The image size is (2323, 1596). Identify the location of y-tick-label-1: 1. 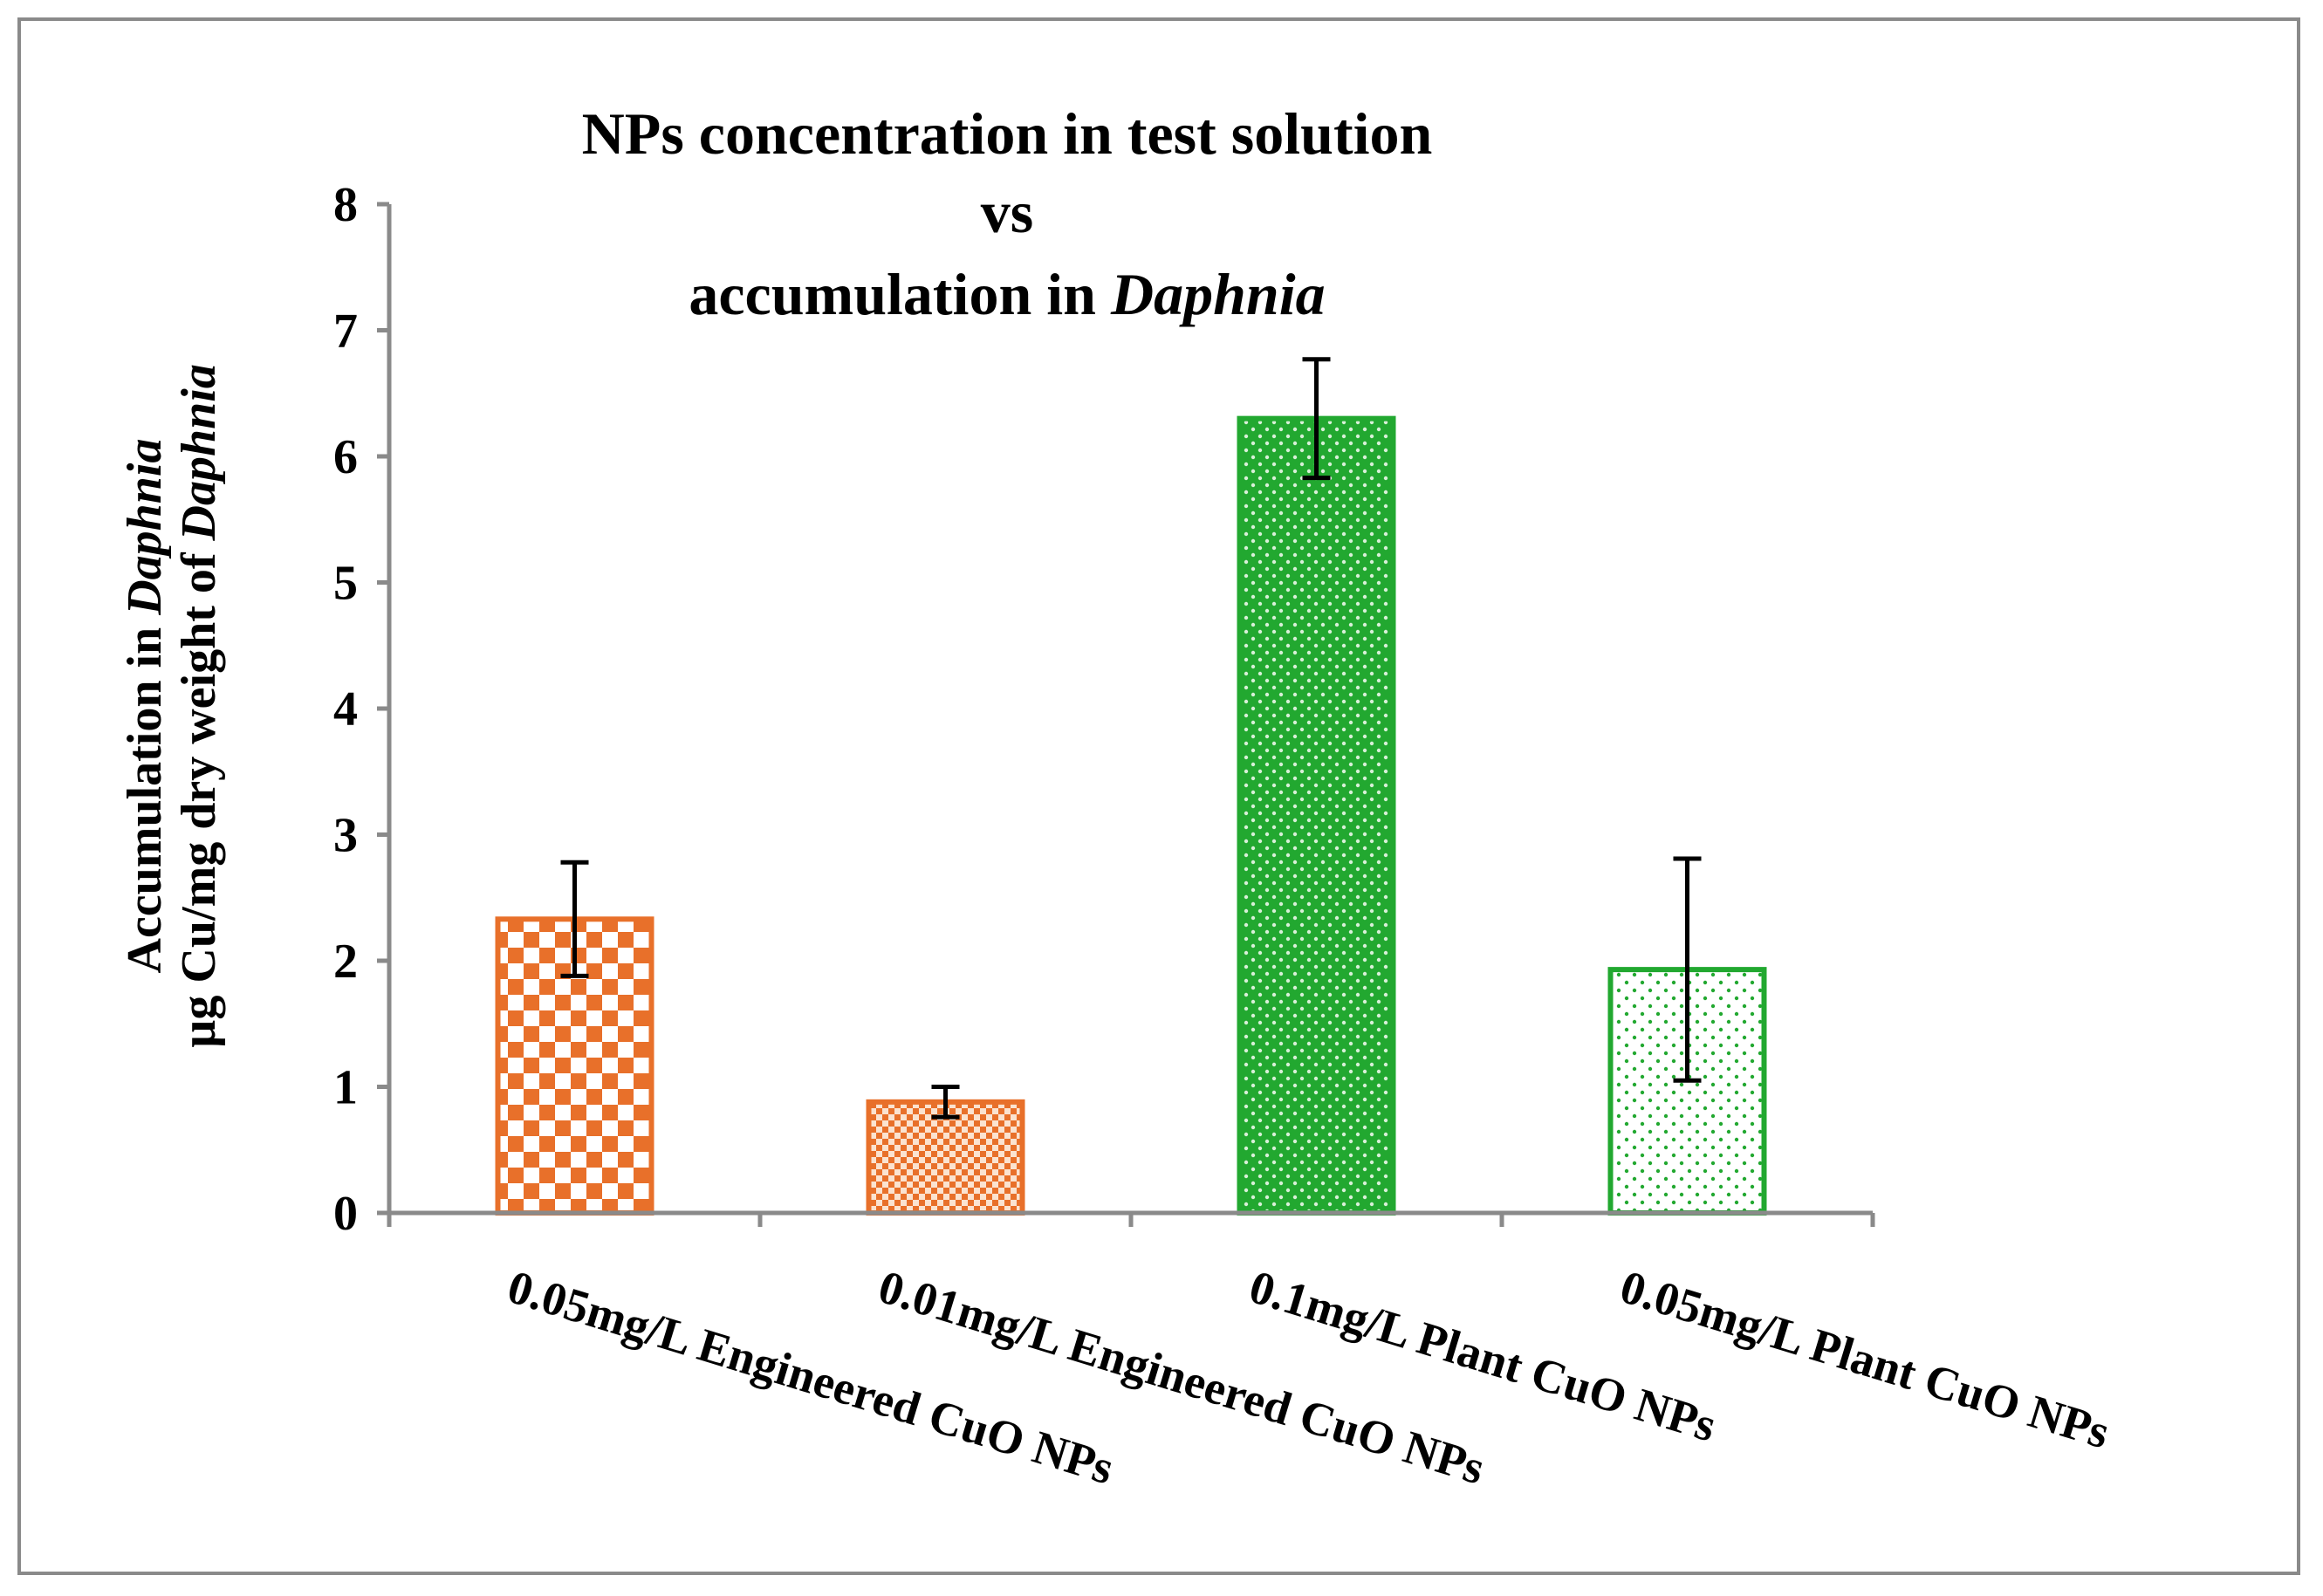
(346, 1088).